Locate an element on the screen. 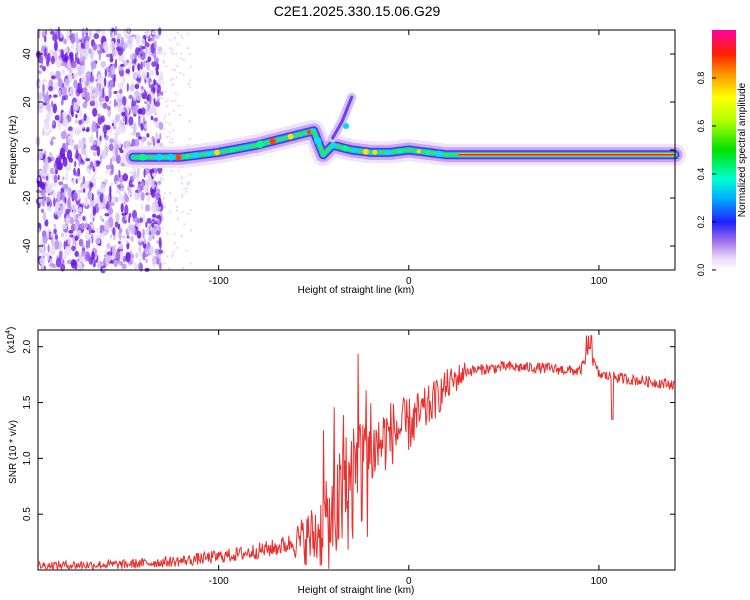  colorbar-tick-label: 0.6 is located at coordinates (701, 126).